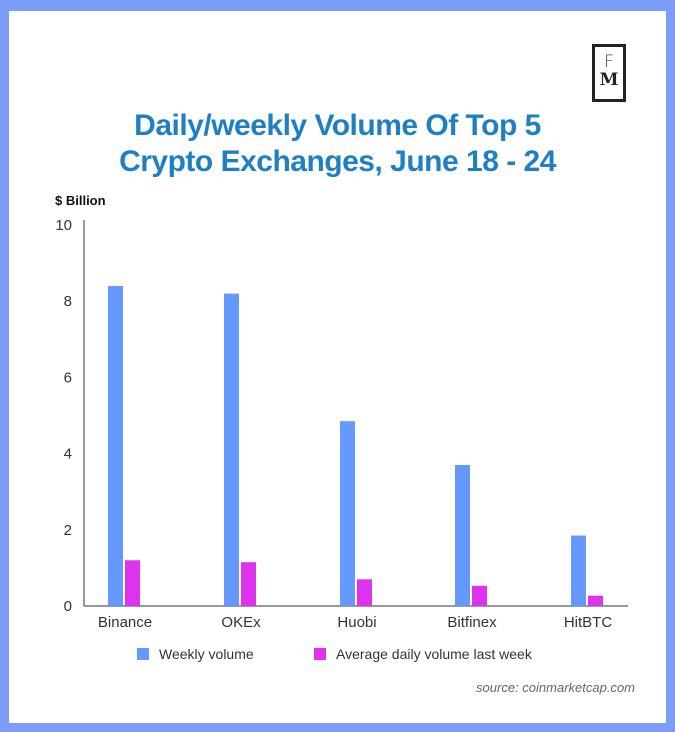 Image resolution: width=675 pixels, height=732 pixels. Describe the element at coordinates (63, 225) in the screenshot. I see `y-tick-label: 10` at that location.